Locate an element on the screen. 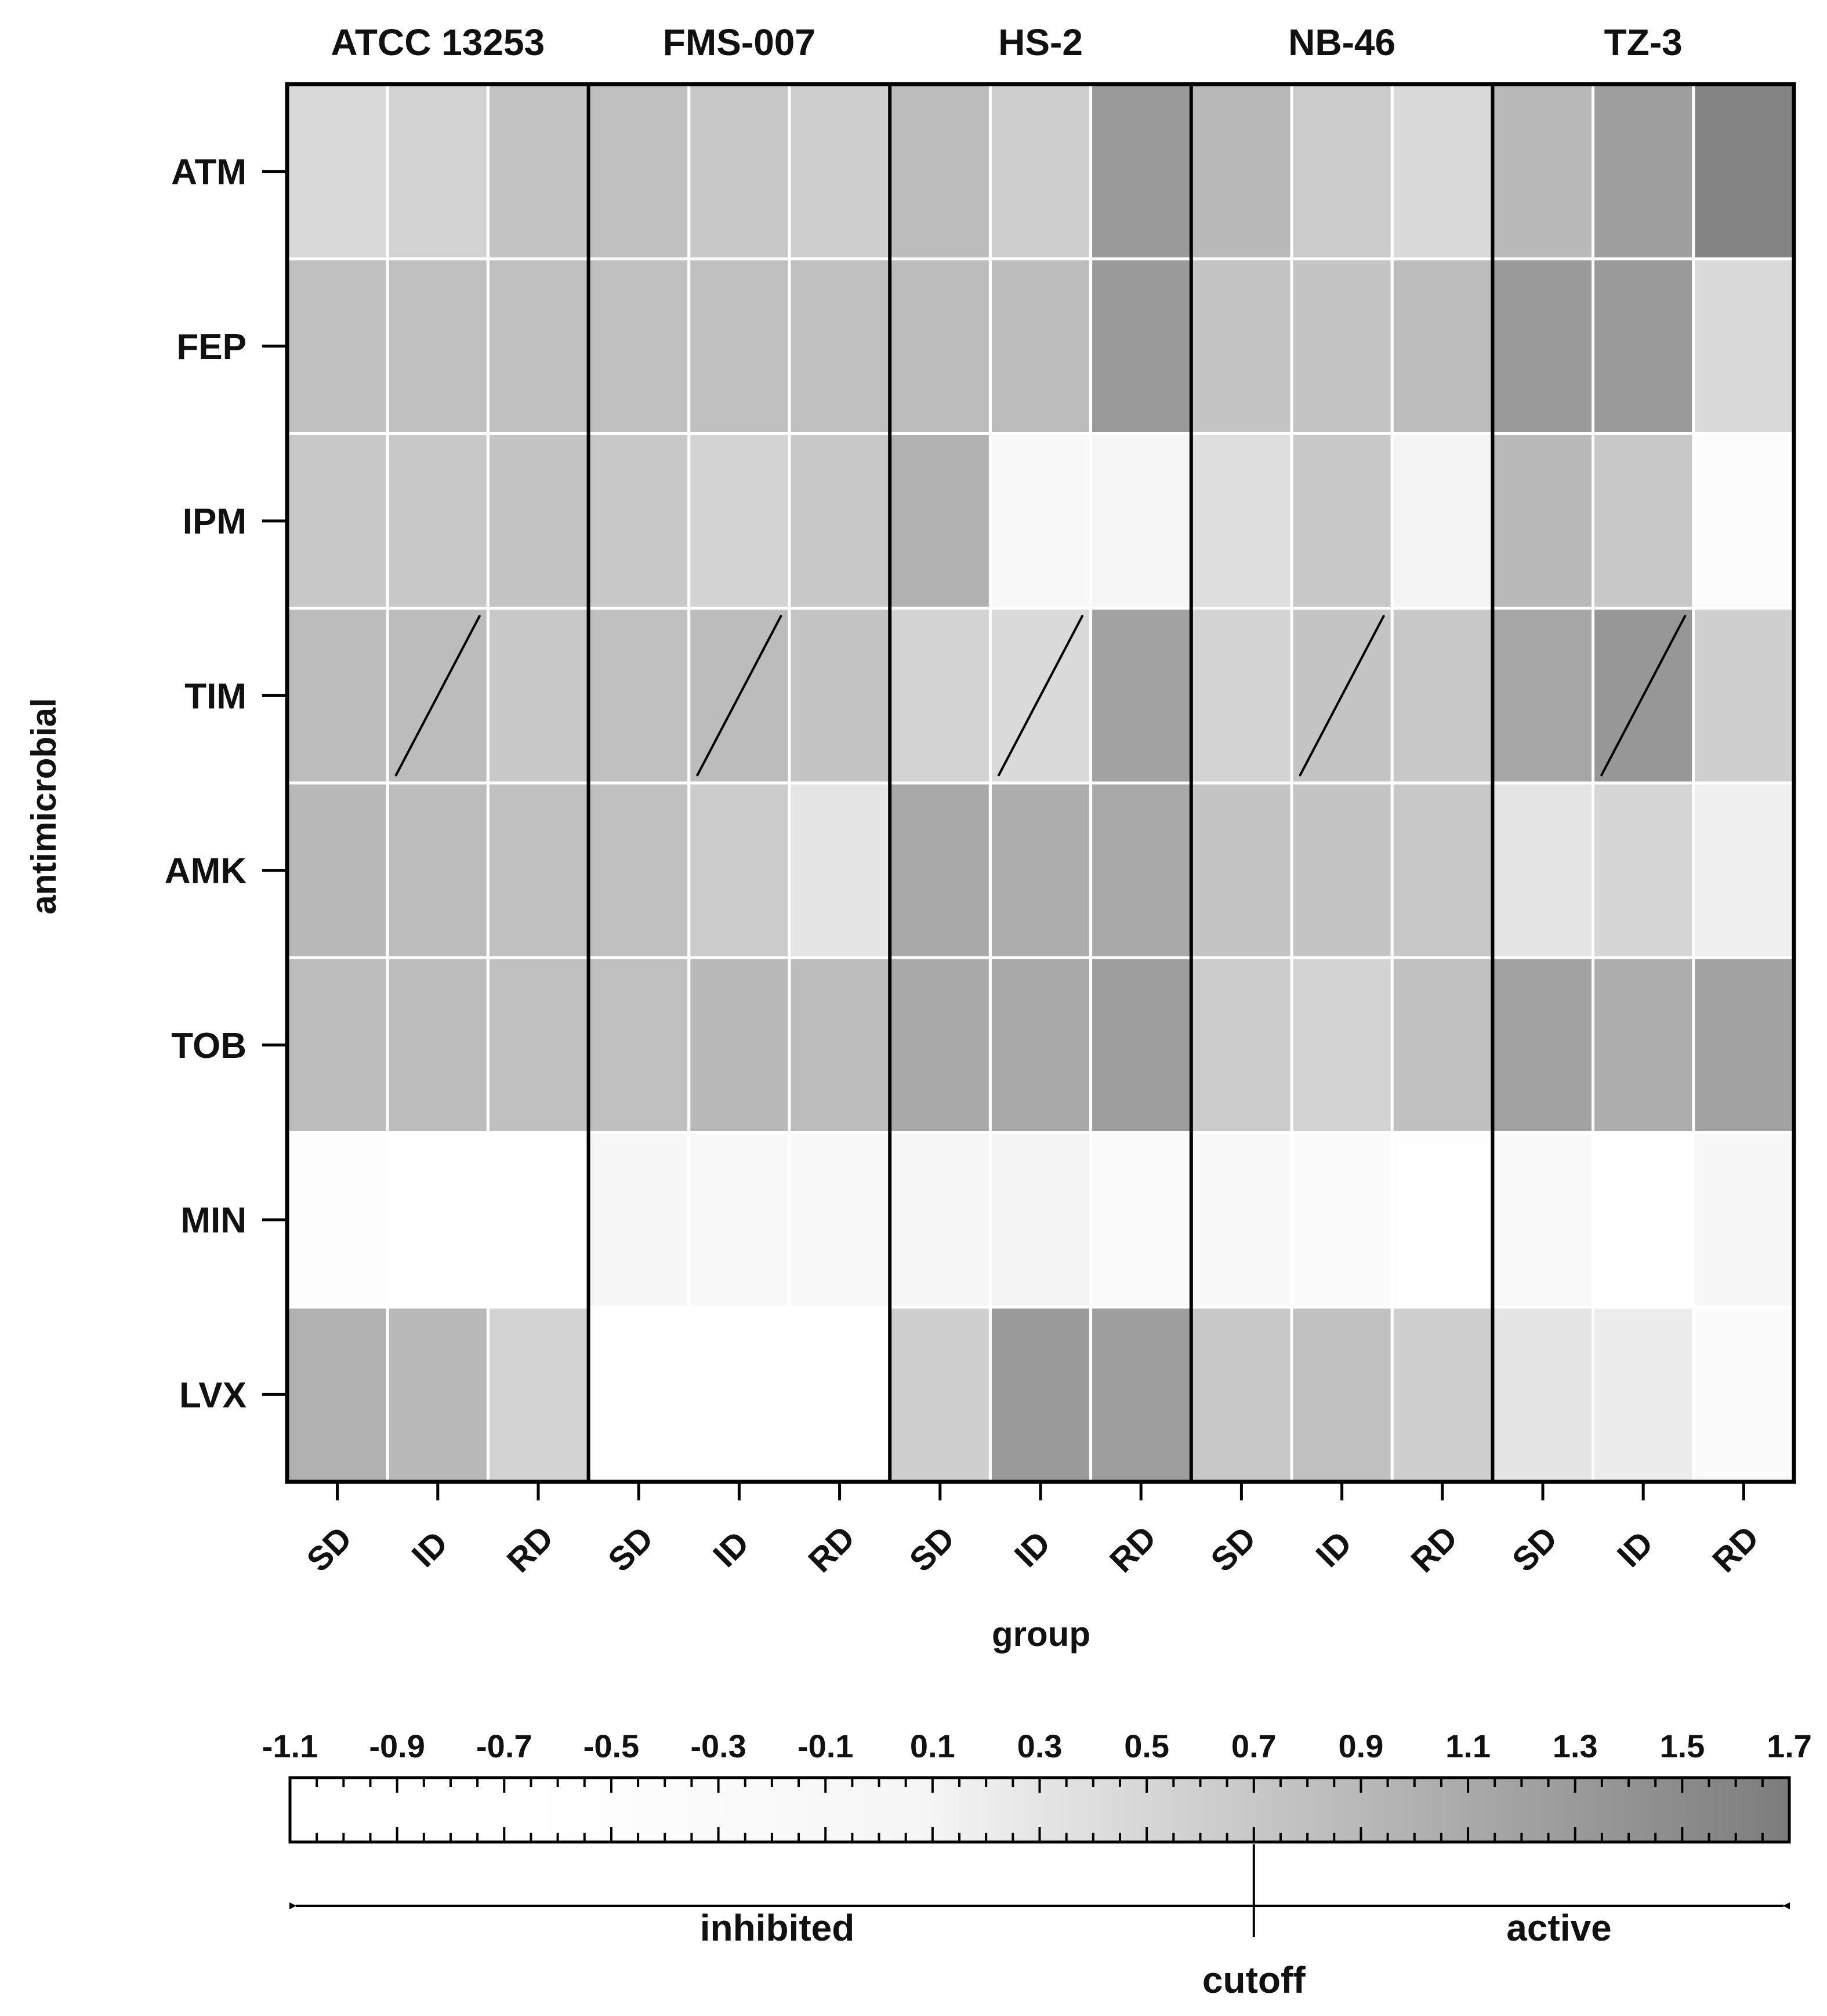  cell-tob-fms-007-sd is located at coordinates (639, 1045).